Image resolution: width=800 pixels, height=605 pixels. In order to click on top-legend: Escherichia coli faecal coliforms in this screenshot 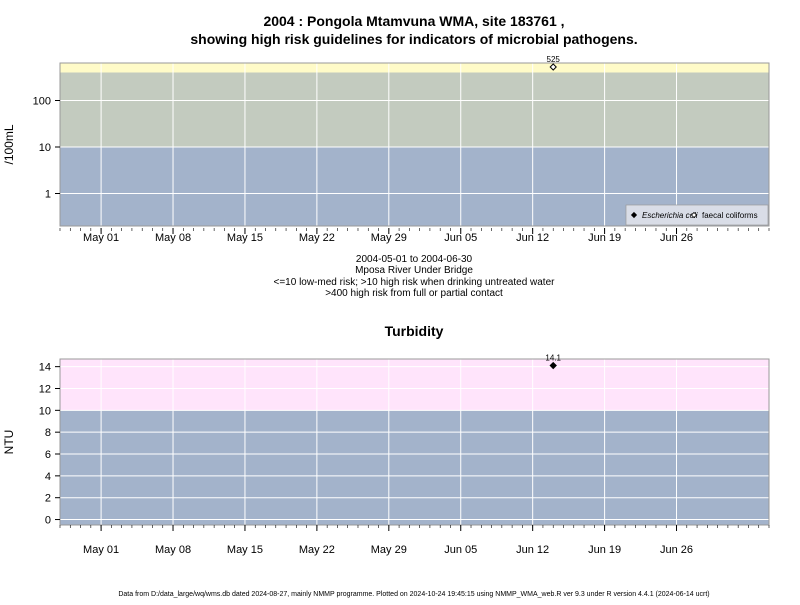, I will do `click(697, 215)`.